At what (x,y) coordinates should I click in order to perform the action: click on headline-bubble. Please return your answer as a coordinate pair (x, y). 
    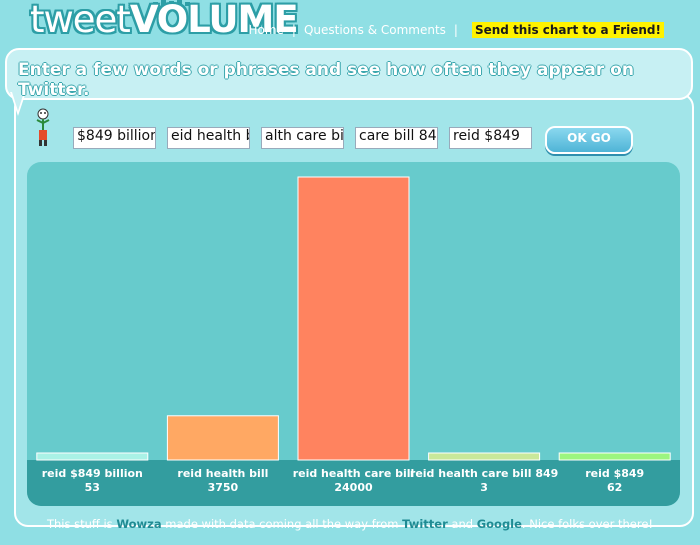
    Looking at the image, I should click on (349, 74).